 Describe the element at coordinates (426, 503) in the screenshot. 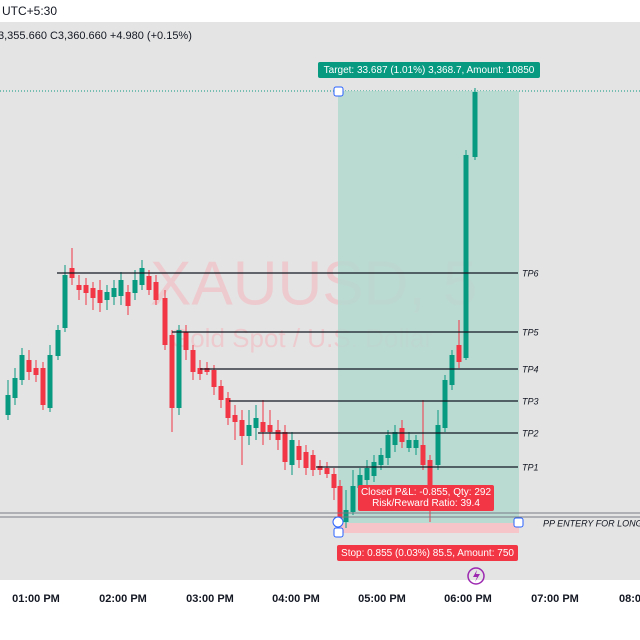

I see `risk-reward: Risk/Reward Ratio: 39.4` at that location.